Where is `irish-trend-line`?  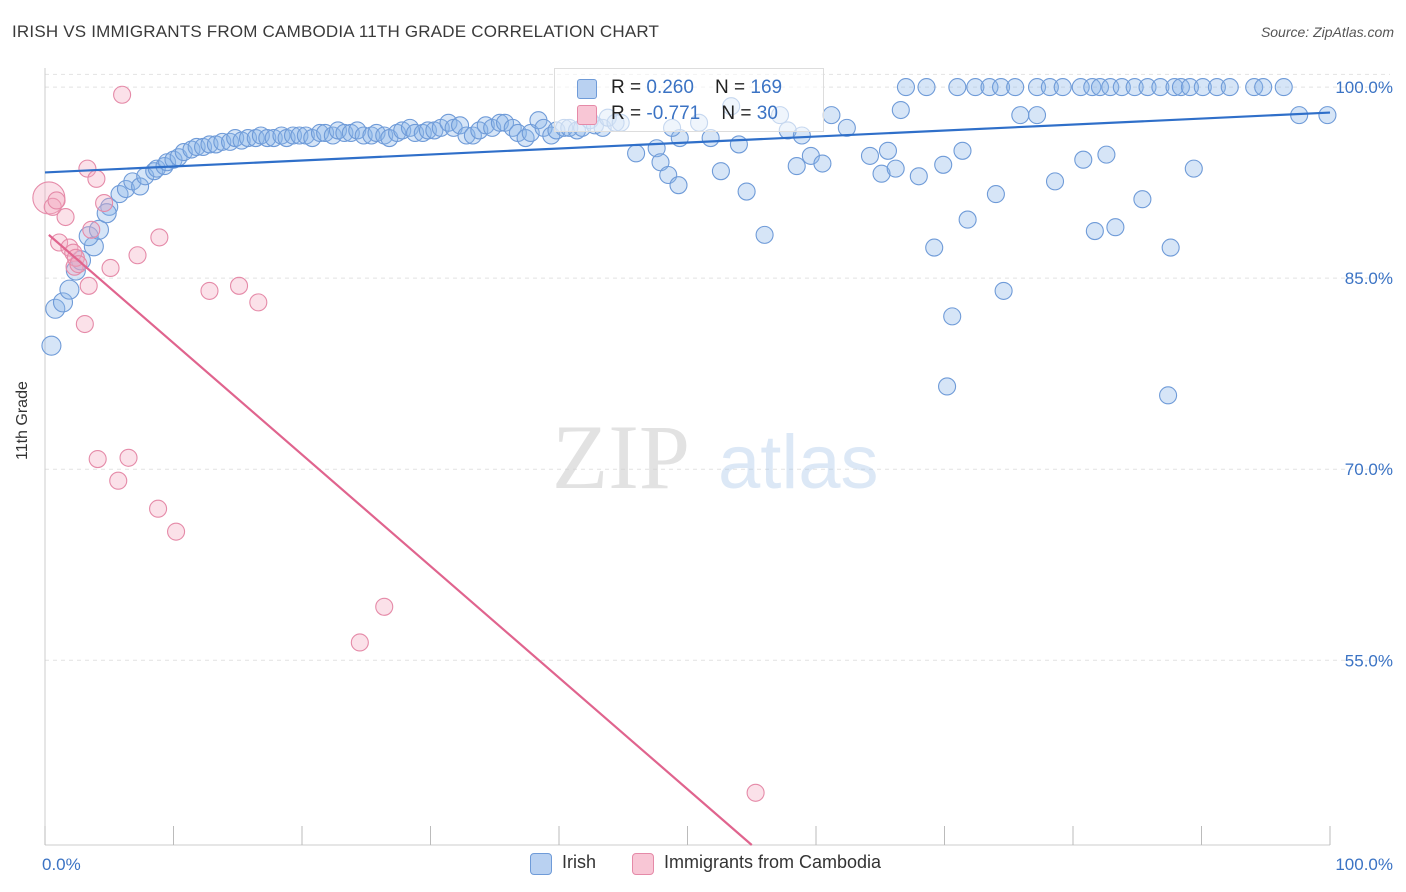 irish-trend-line is located at coordinates (687, 142).